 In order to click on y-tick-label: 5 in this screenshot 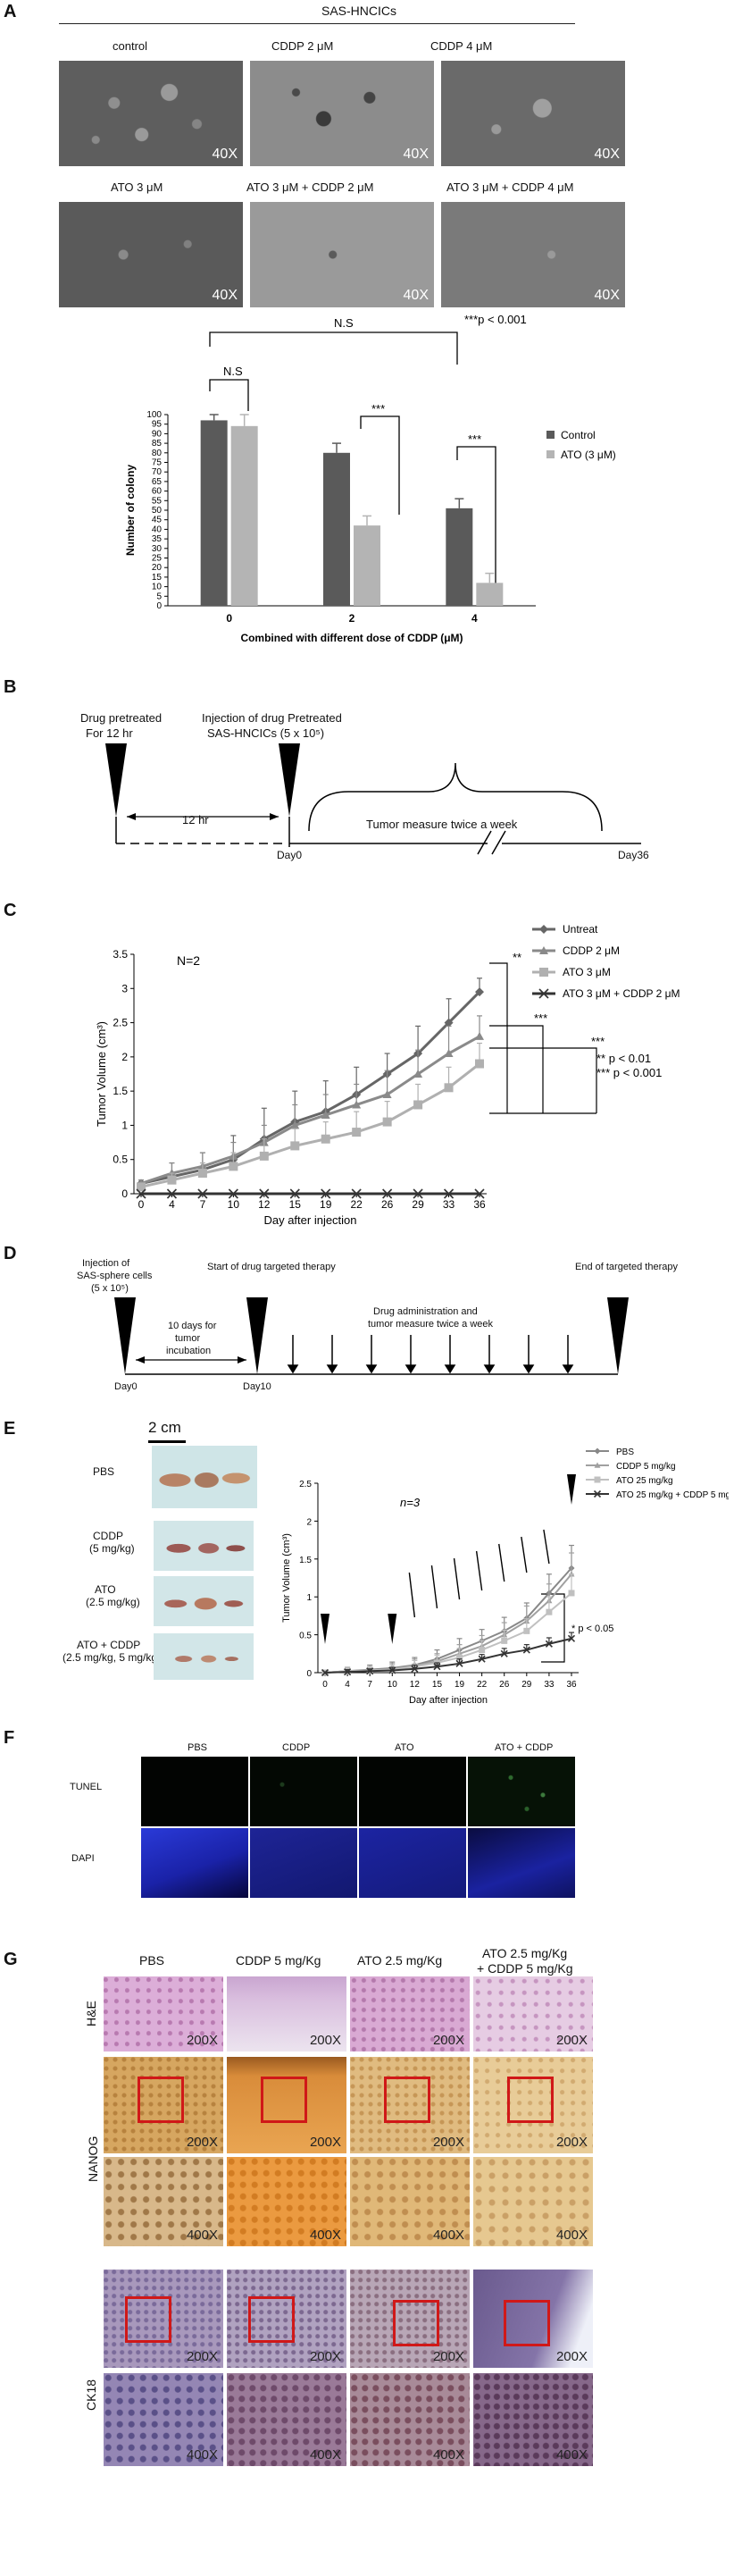, I will do `click(159, 596)`.